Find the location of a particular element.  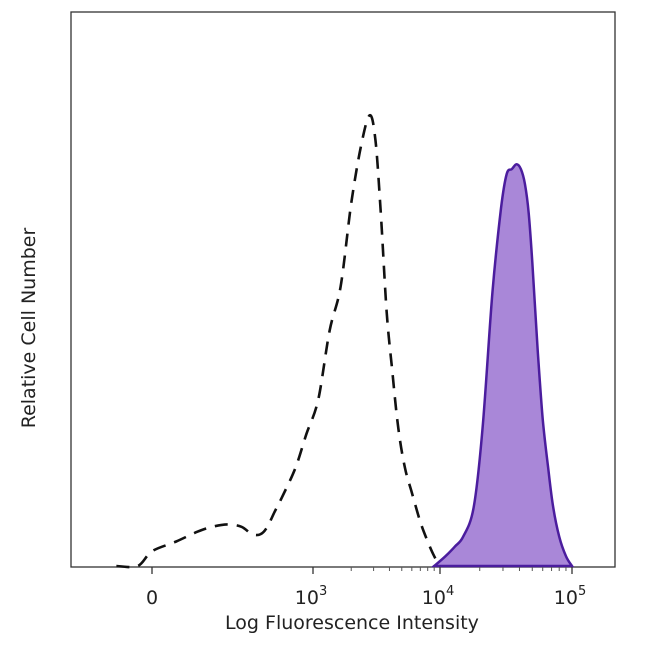

series-filled-histogram is located at coordinates (502, 365).